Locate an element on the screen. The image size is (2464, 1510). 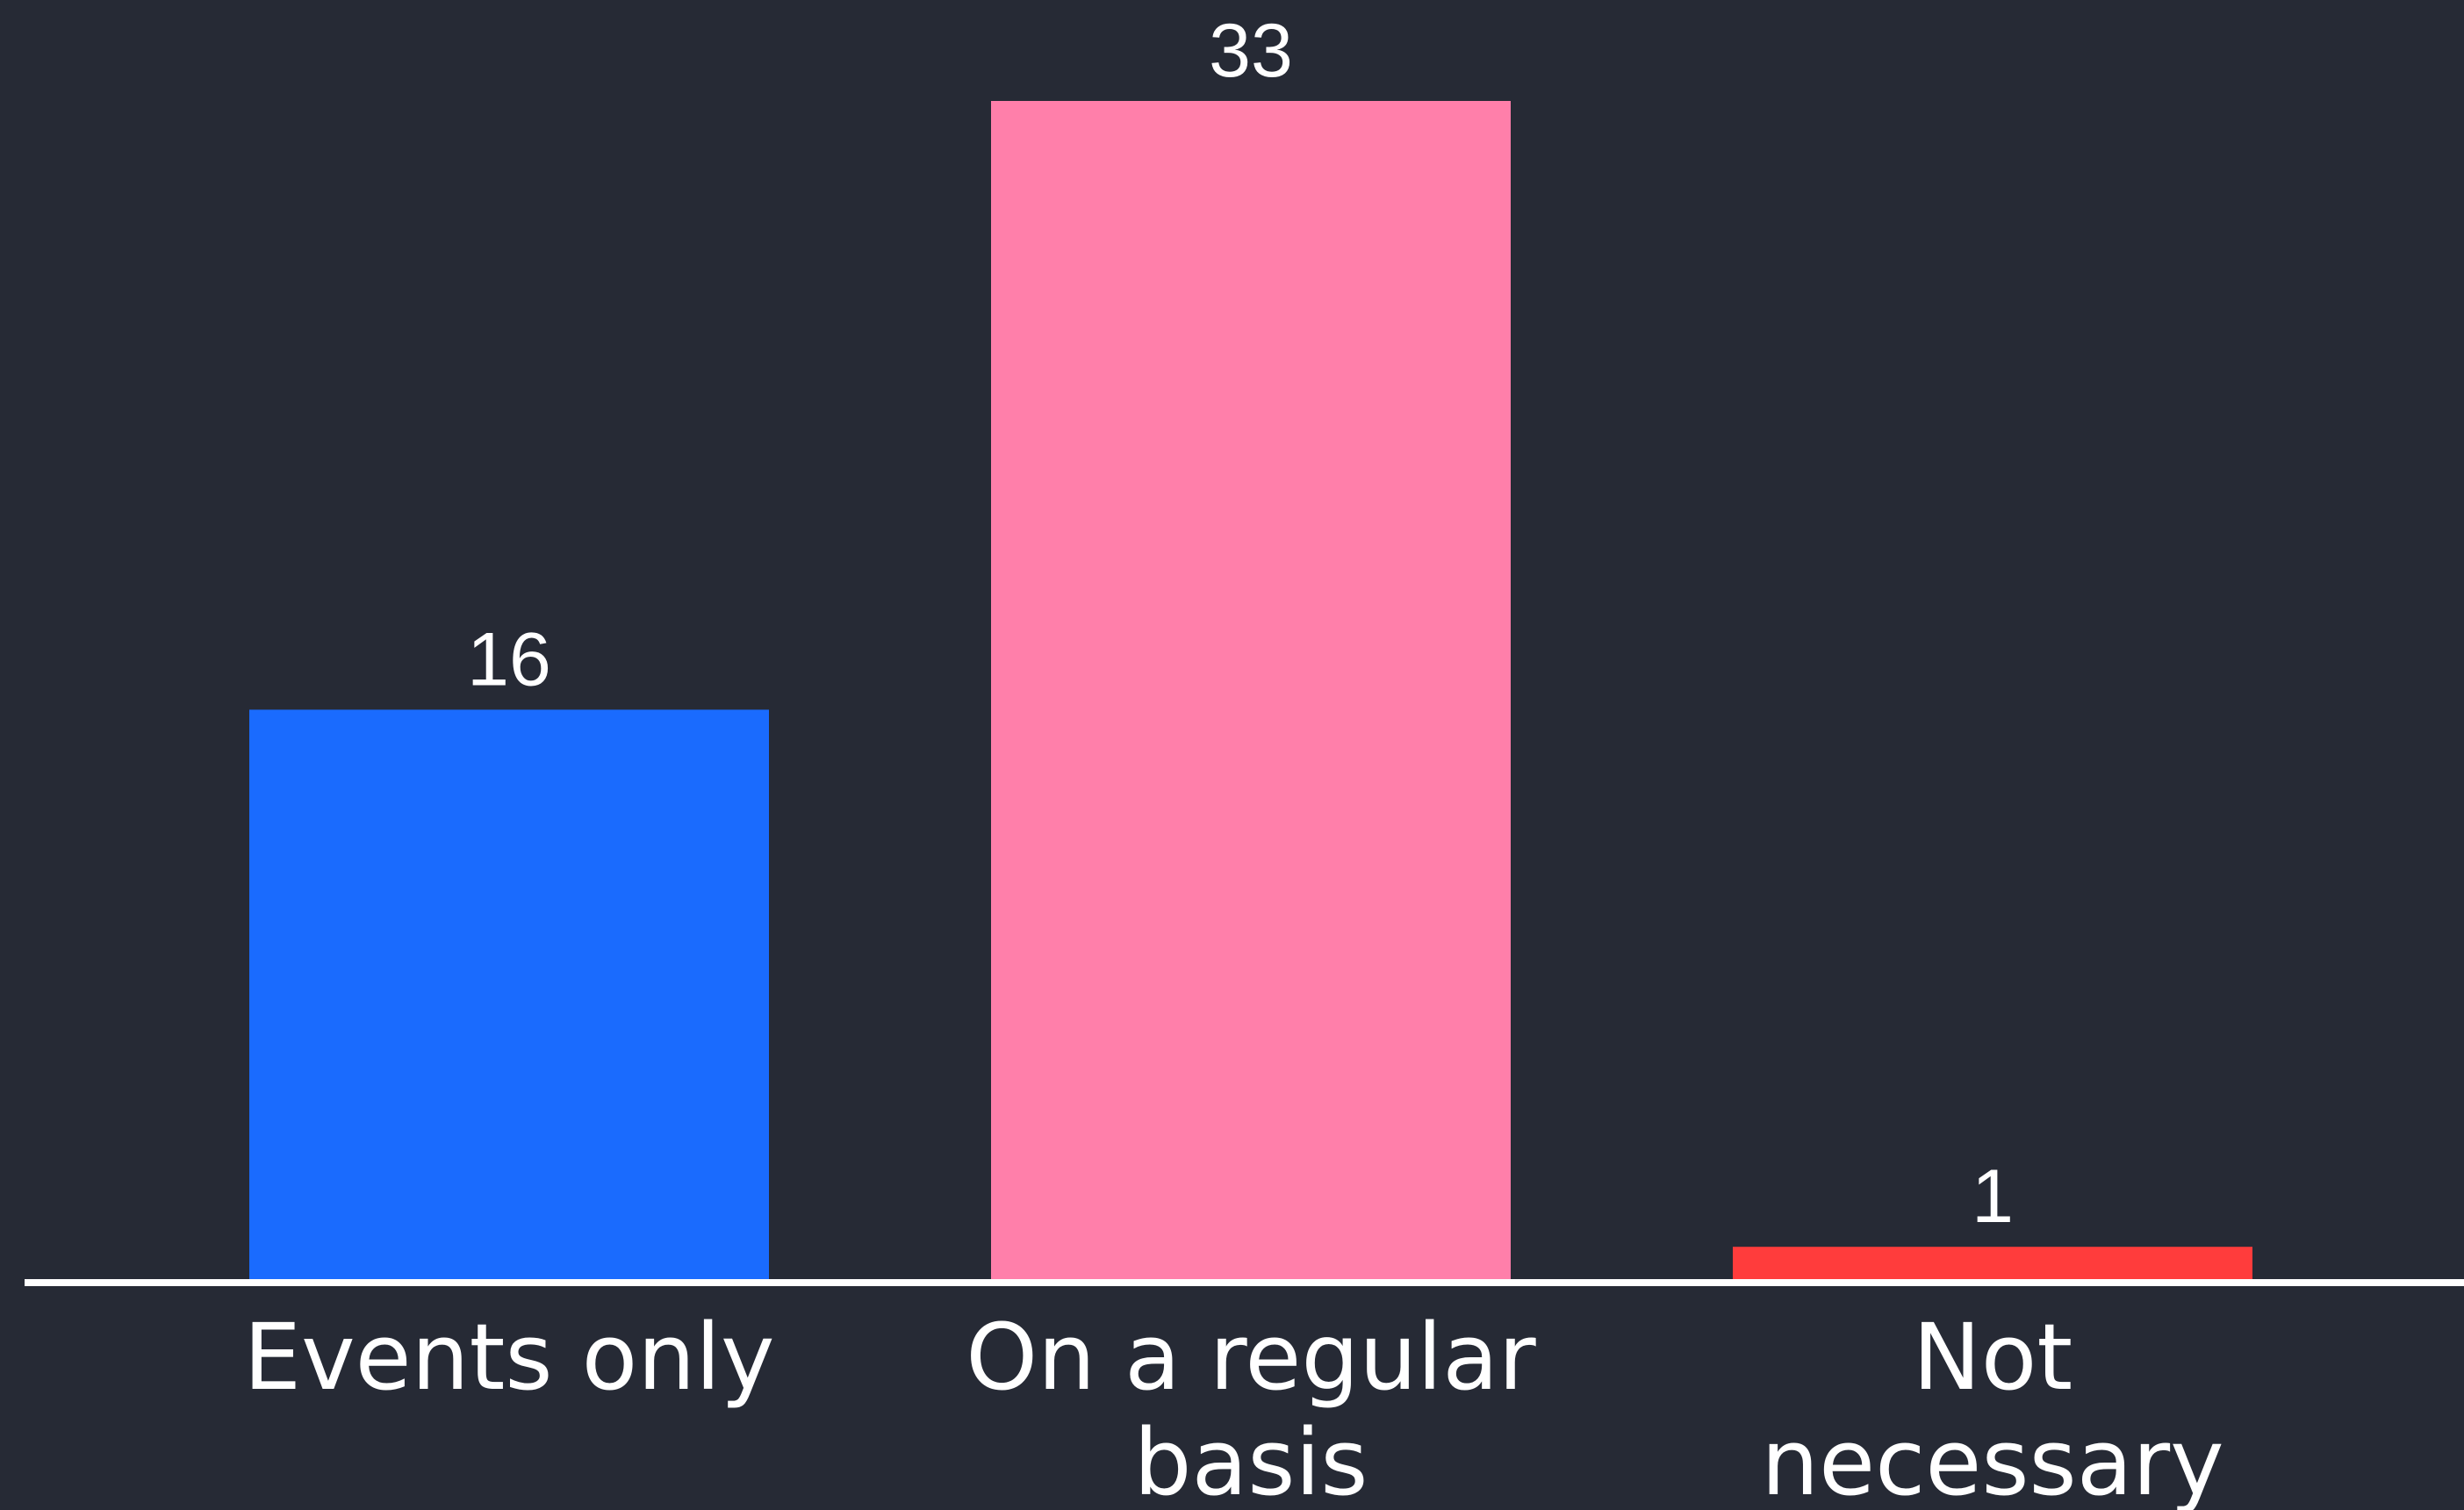
value-label-events-only: 16 is located at coordinates (509, 659).